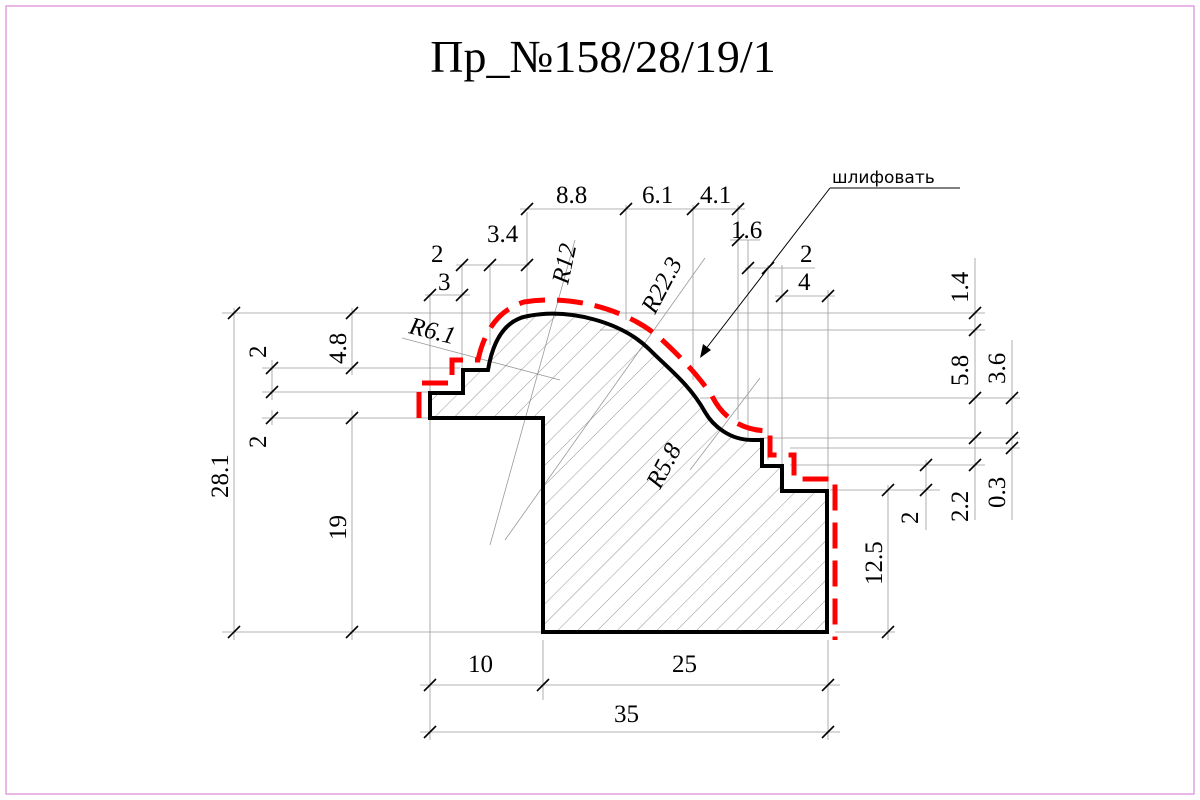  What do you see at coordinates (602, 56) in the screenshot?
I see `drawing-title: Пр_№158/28/19/1` at bounding box center [602, 56].